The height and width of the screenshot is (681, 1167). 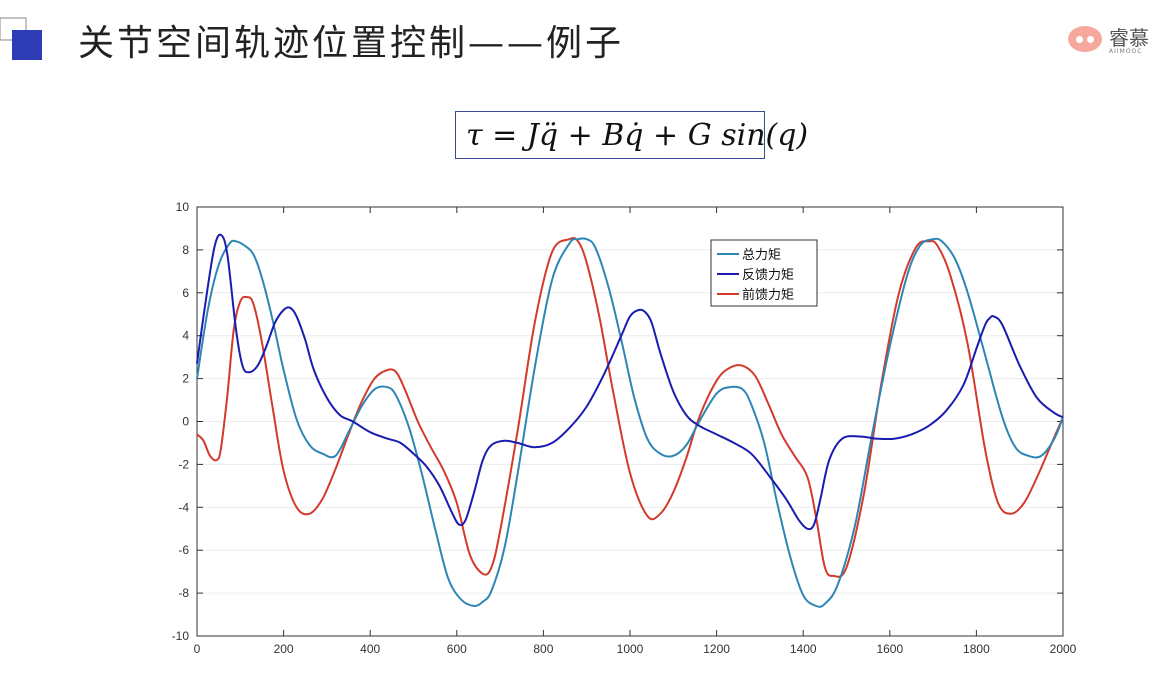 I want to click on logo: 睿慕 AIIMOOC, so click(x=1116, y=42).